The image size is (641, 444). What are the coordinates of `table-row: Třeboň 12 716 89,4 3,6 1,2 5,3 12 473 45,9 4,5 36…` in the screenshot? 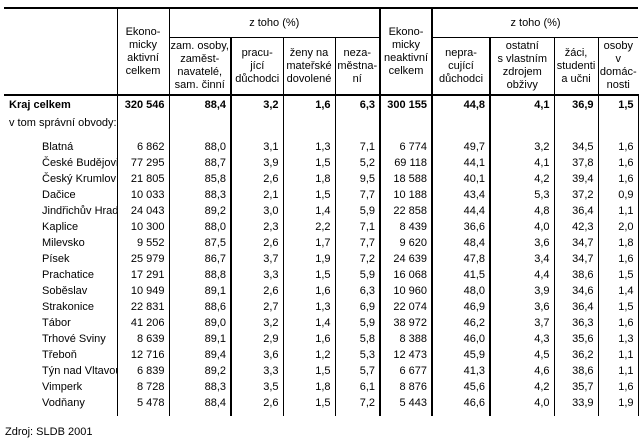 It's located at (321, 355).